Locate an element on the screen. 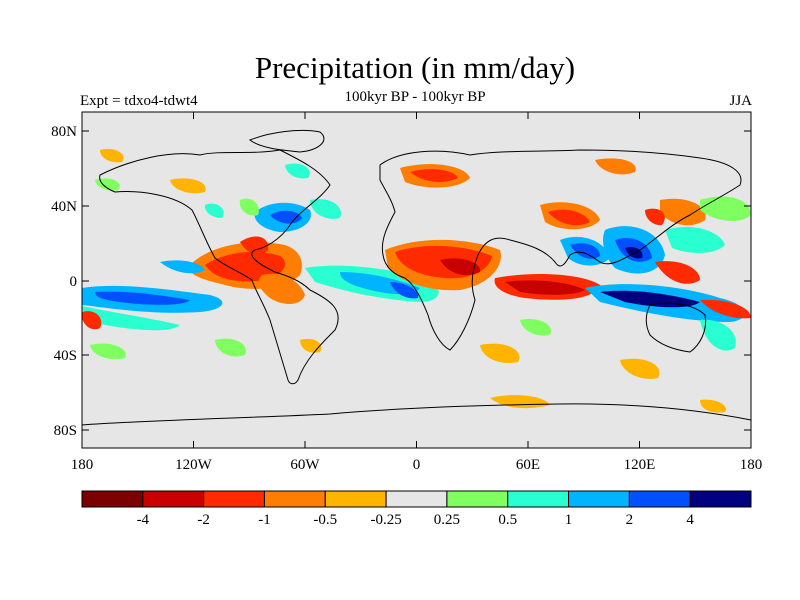  colorbar-label: 1 is located at coordinates (569, 520).